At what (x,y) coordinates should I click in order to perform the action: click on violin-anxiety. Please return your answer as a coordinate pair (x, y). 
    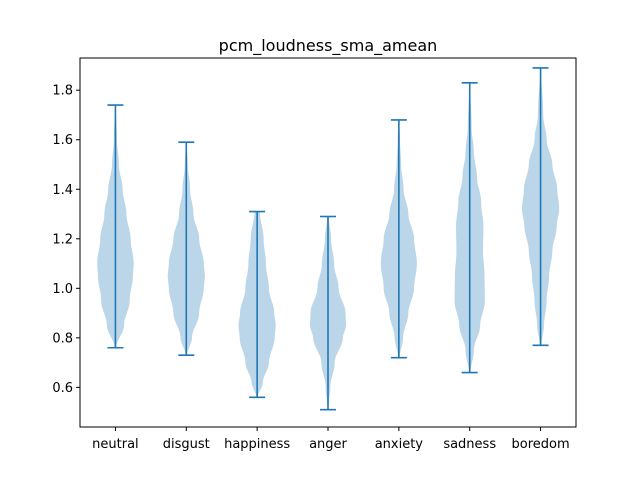
    Looking at the image, I should click on (398, 239).